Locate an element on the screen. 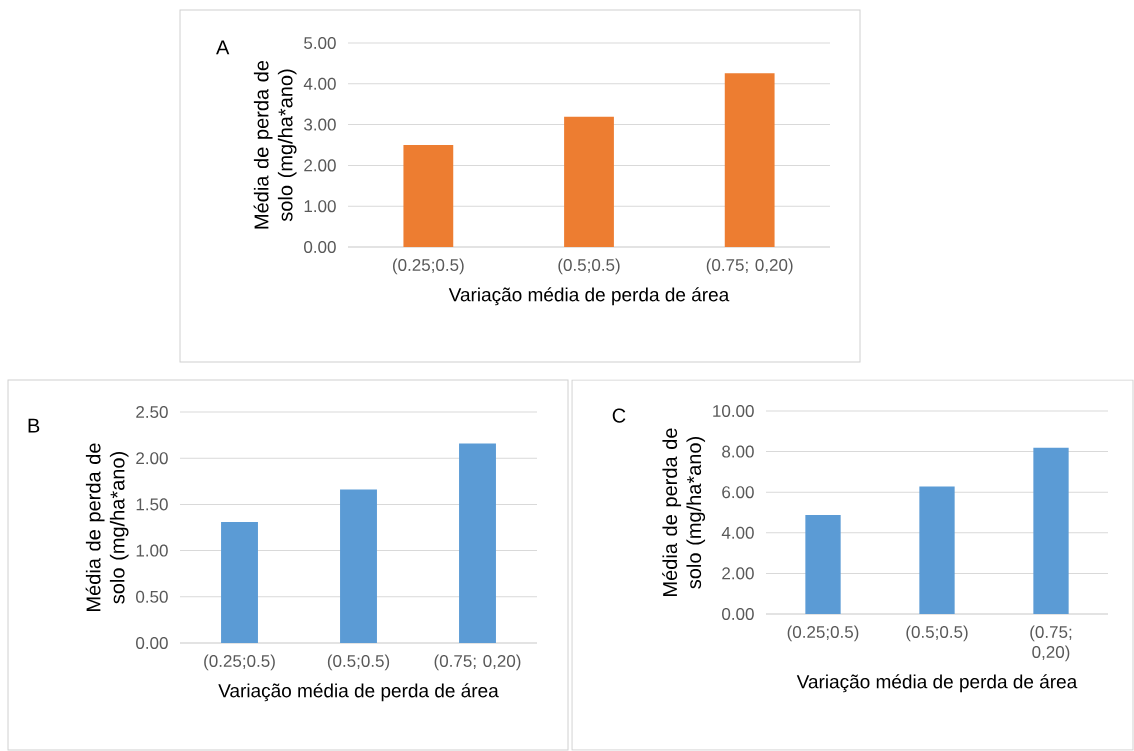 The height and width of the screenshot is (751, 1134). chart-title: A is located at coordinates (223, 47).